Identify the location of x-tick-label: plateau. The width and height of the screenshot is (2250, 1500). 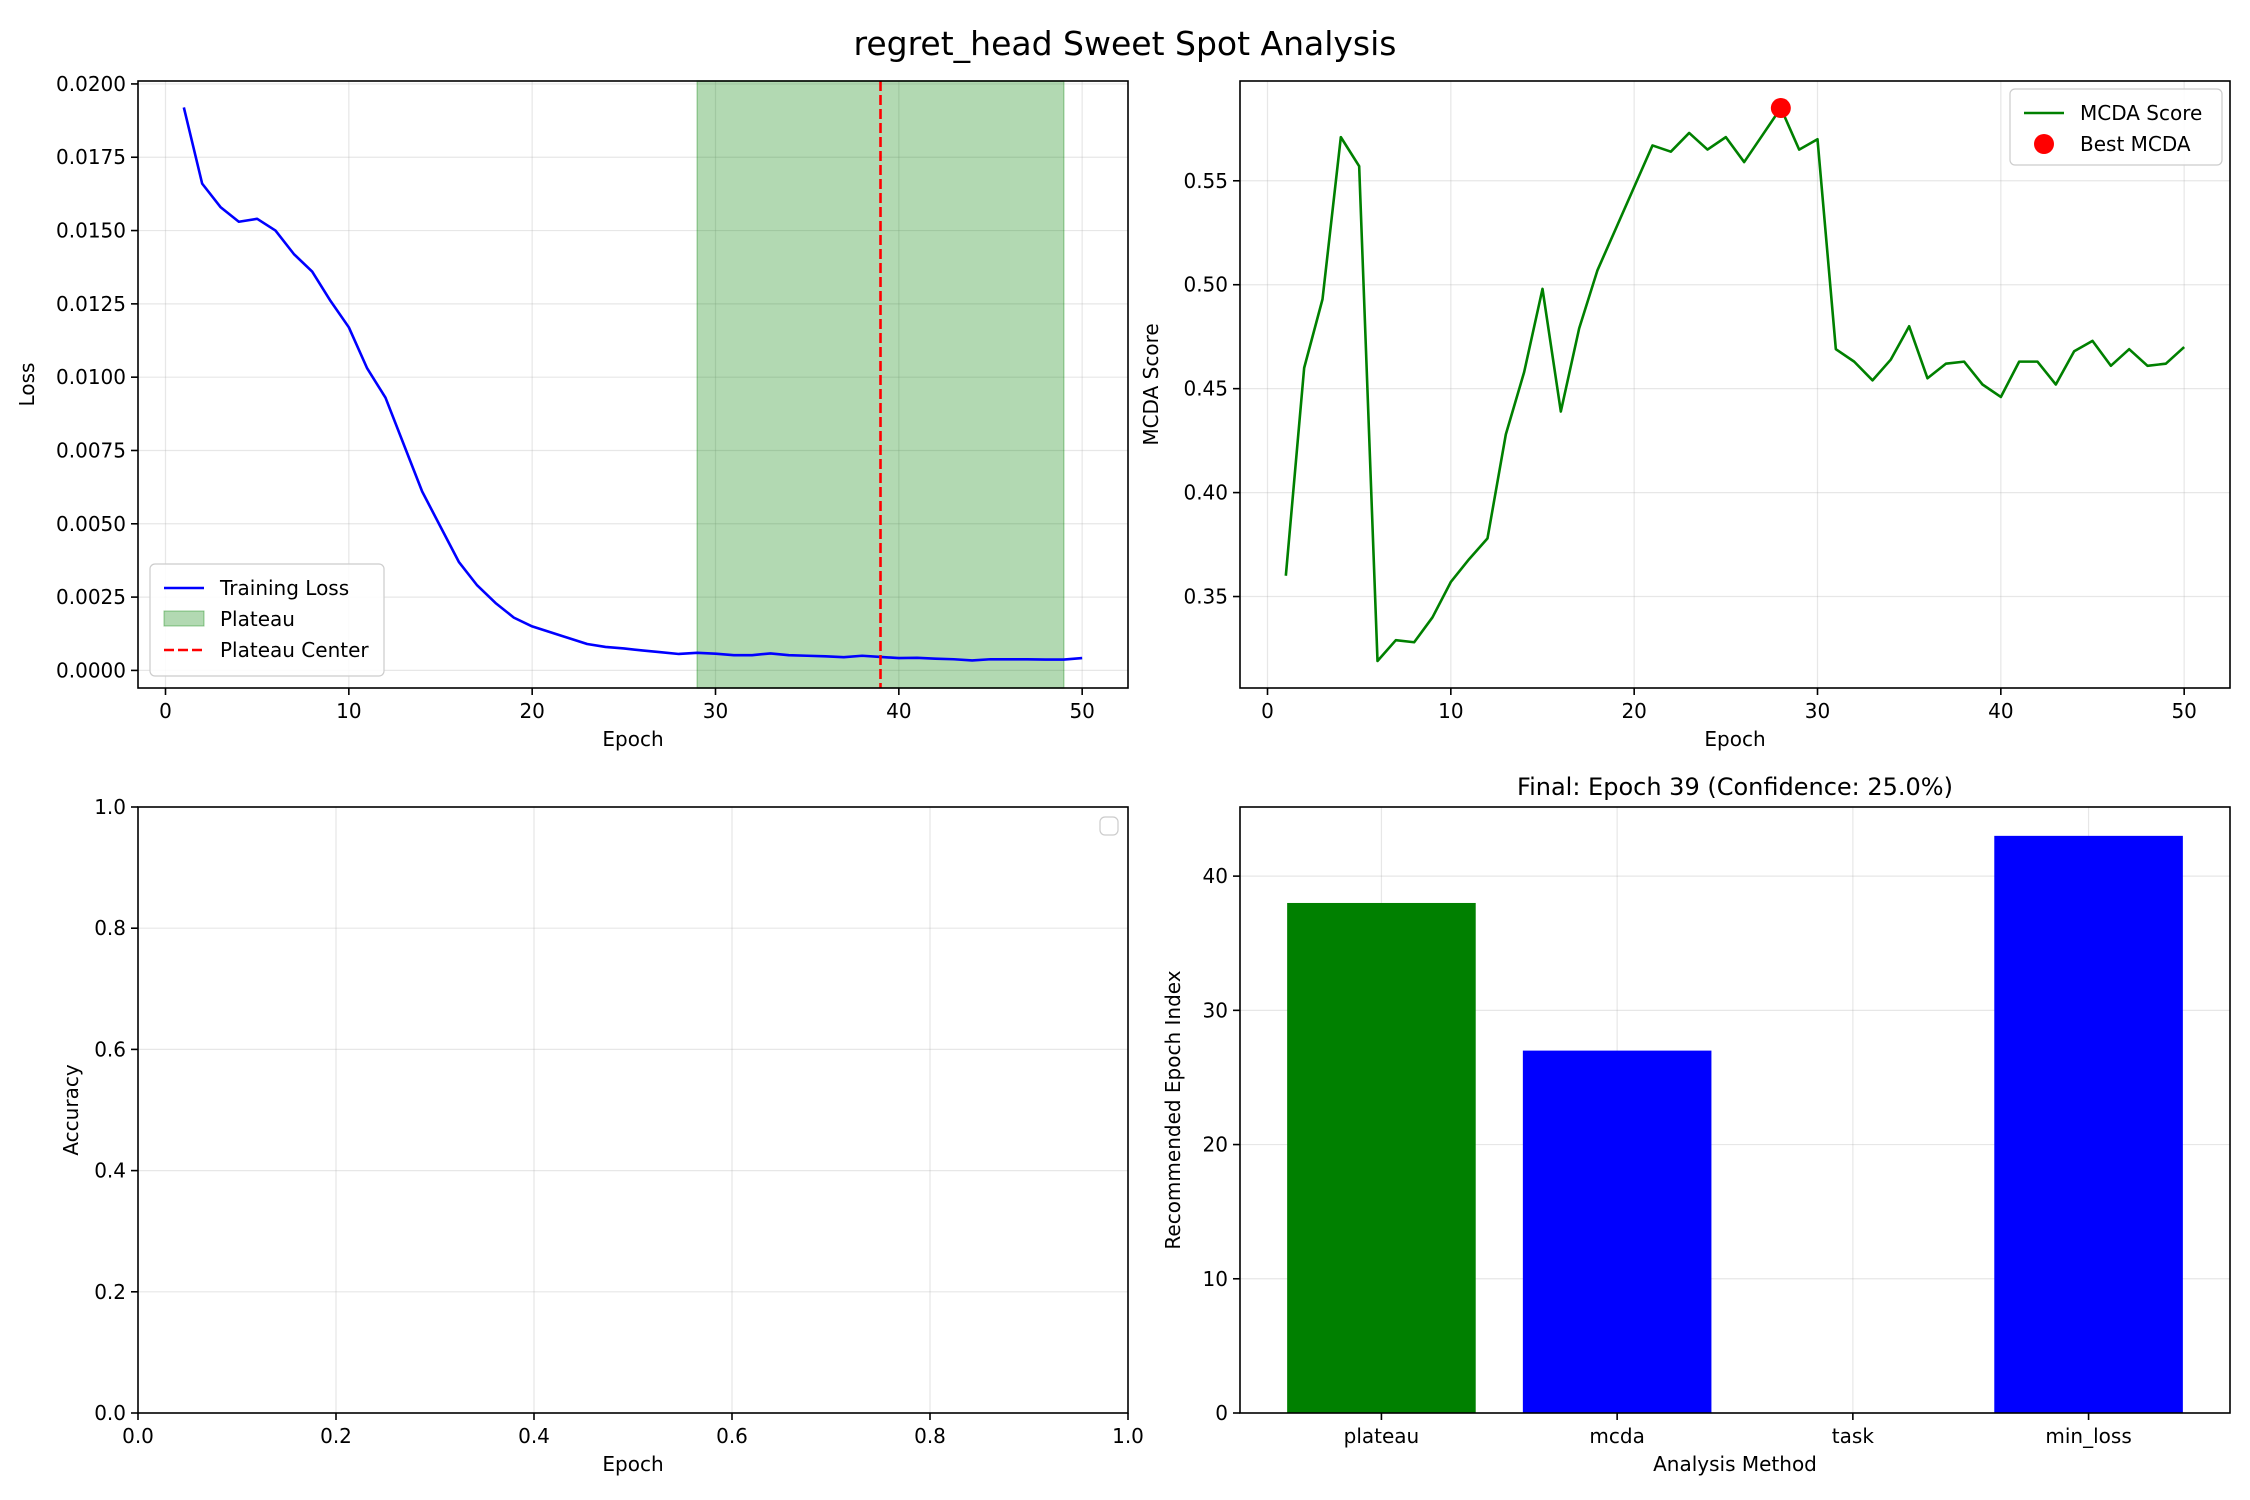
(1382, 1436).